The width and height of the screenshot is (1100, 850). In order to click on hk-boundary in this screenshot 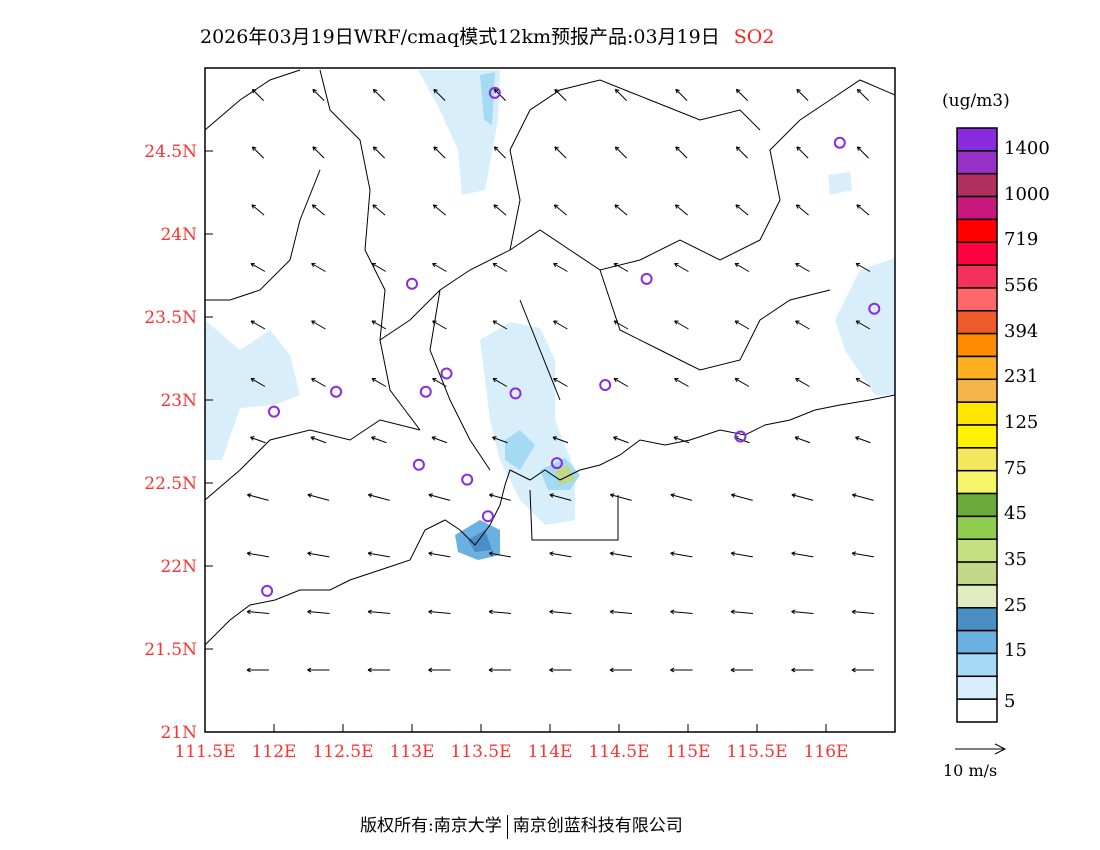, I will do `click(574, 515)`.